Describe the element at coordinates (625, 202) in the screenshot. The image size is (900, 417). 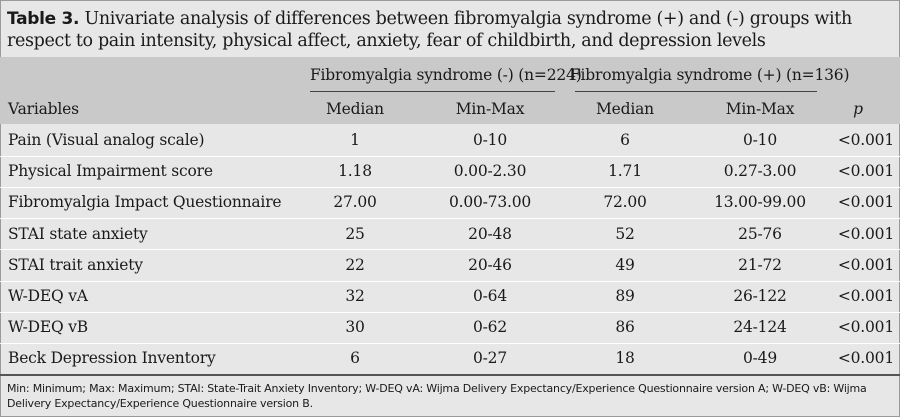
I see `cell-median-positive: 72.00` at that location.